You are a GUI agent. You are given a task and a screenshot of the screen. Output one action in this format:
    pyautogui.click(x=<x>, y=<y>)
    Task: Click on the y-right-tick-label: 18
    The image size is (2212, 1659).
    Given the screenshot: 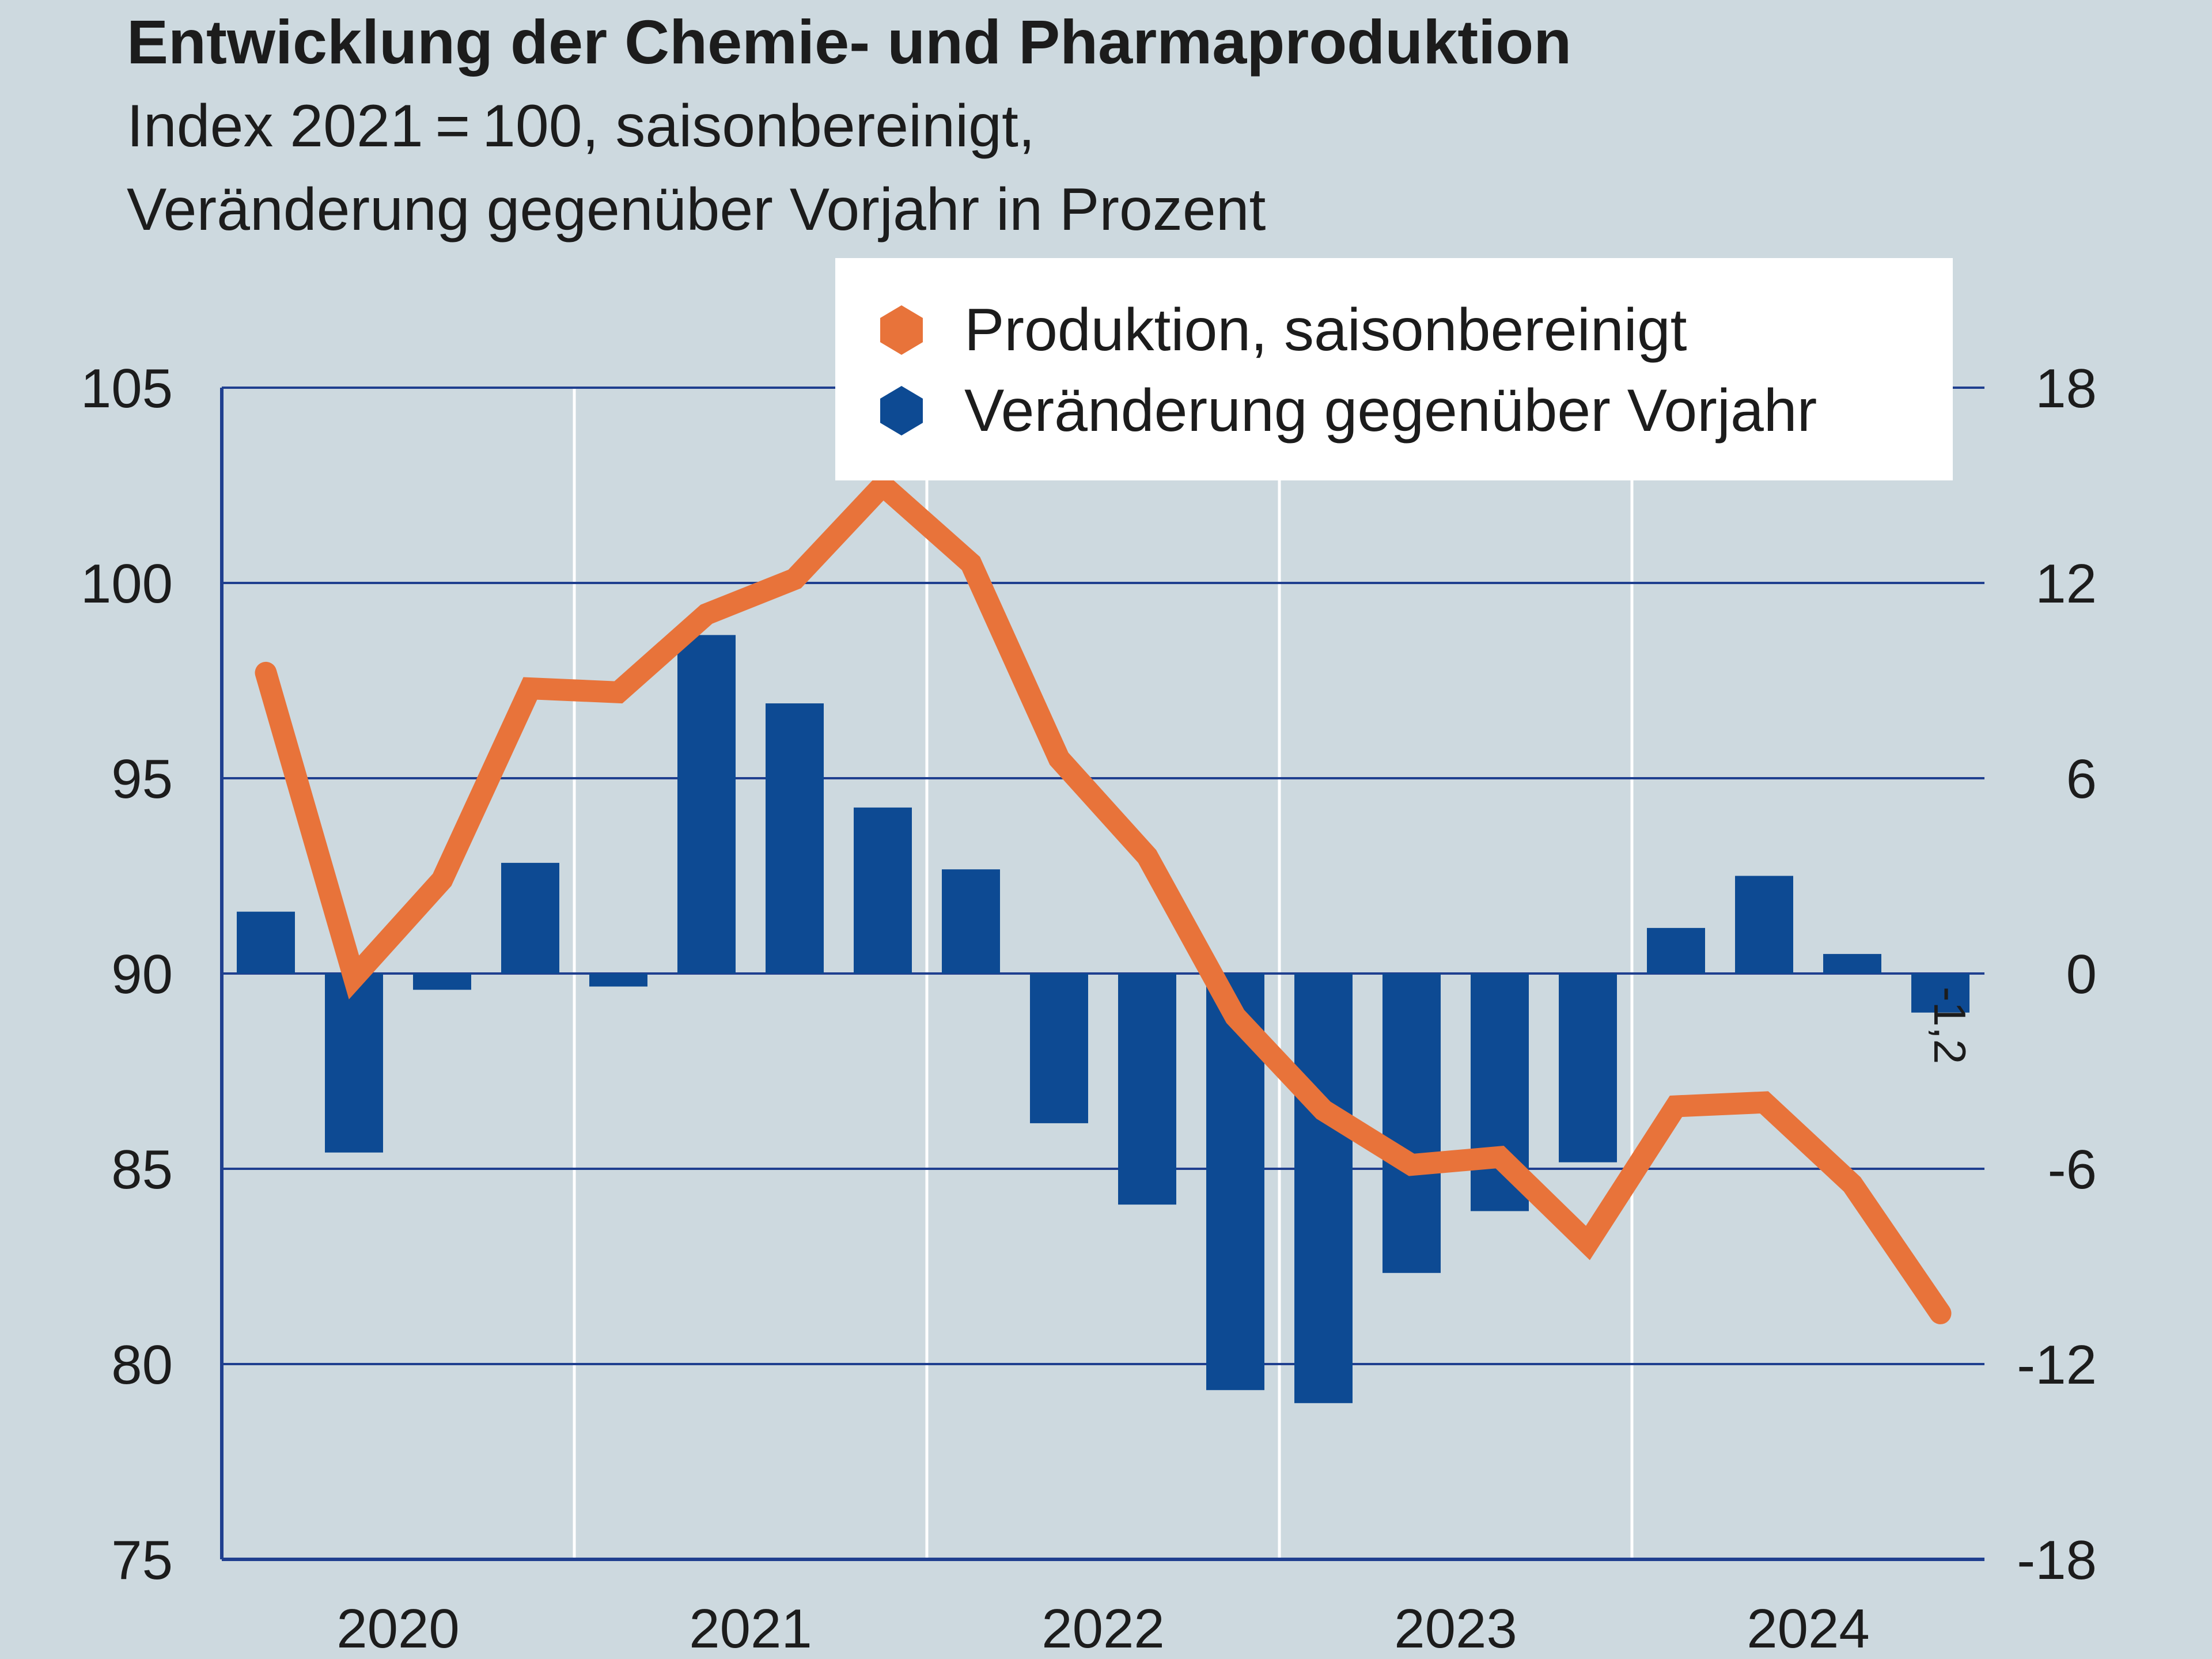 What is the action you would take?
    pyautogui.click(x=2066, y=388)
    